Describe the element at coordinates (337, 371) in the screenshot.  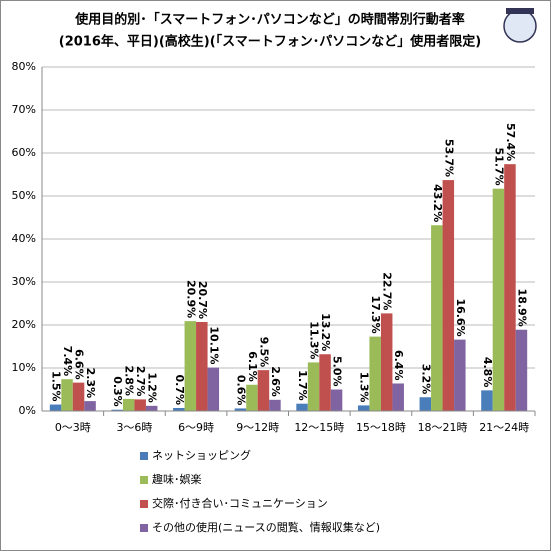
I see `value-label: 5.0%` at that location.